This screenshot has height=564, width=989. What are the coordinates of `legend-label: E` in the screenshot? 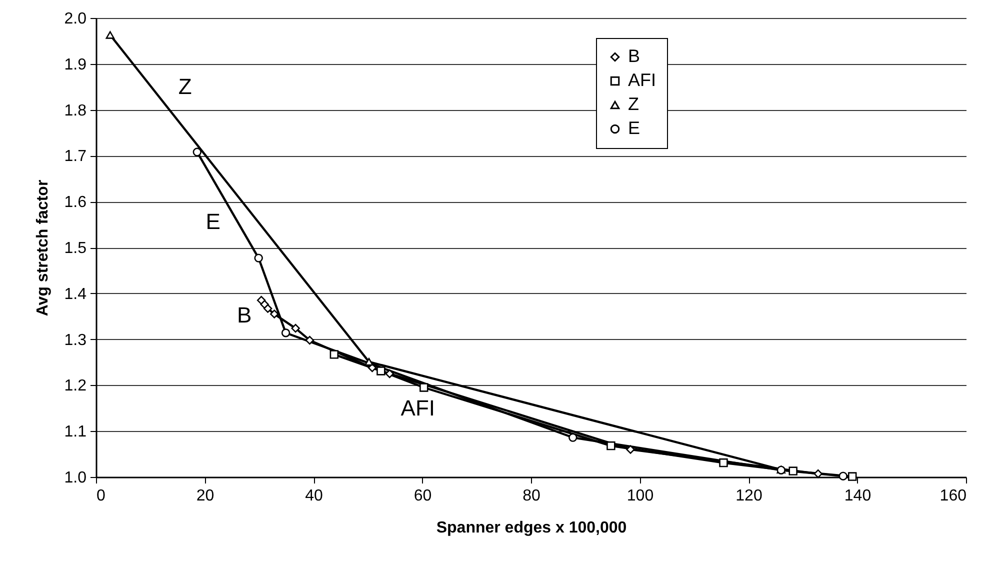 It's located at (634, 128).